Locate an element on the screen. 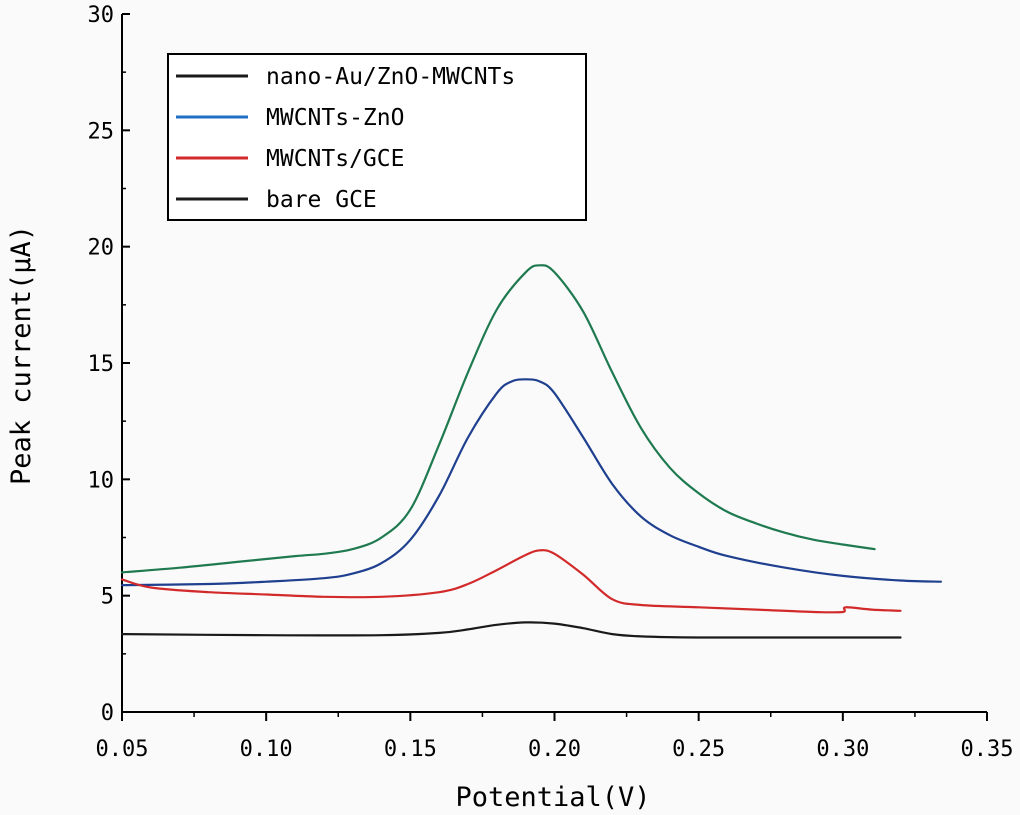 Image resolution: width=1020 pixels, height=815 pixels. y-tick-label: 25 is located at coordinates (101, 131).